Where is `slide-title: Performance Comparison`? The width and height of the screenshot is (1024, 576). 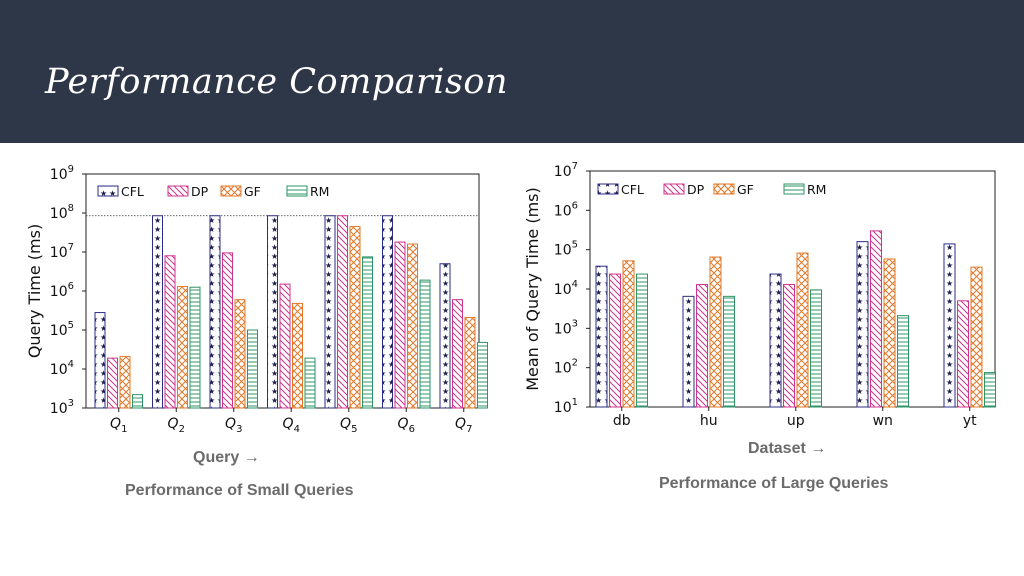
slide-title: Performance Comparison is located at coordinates (277, 82).